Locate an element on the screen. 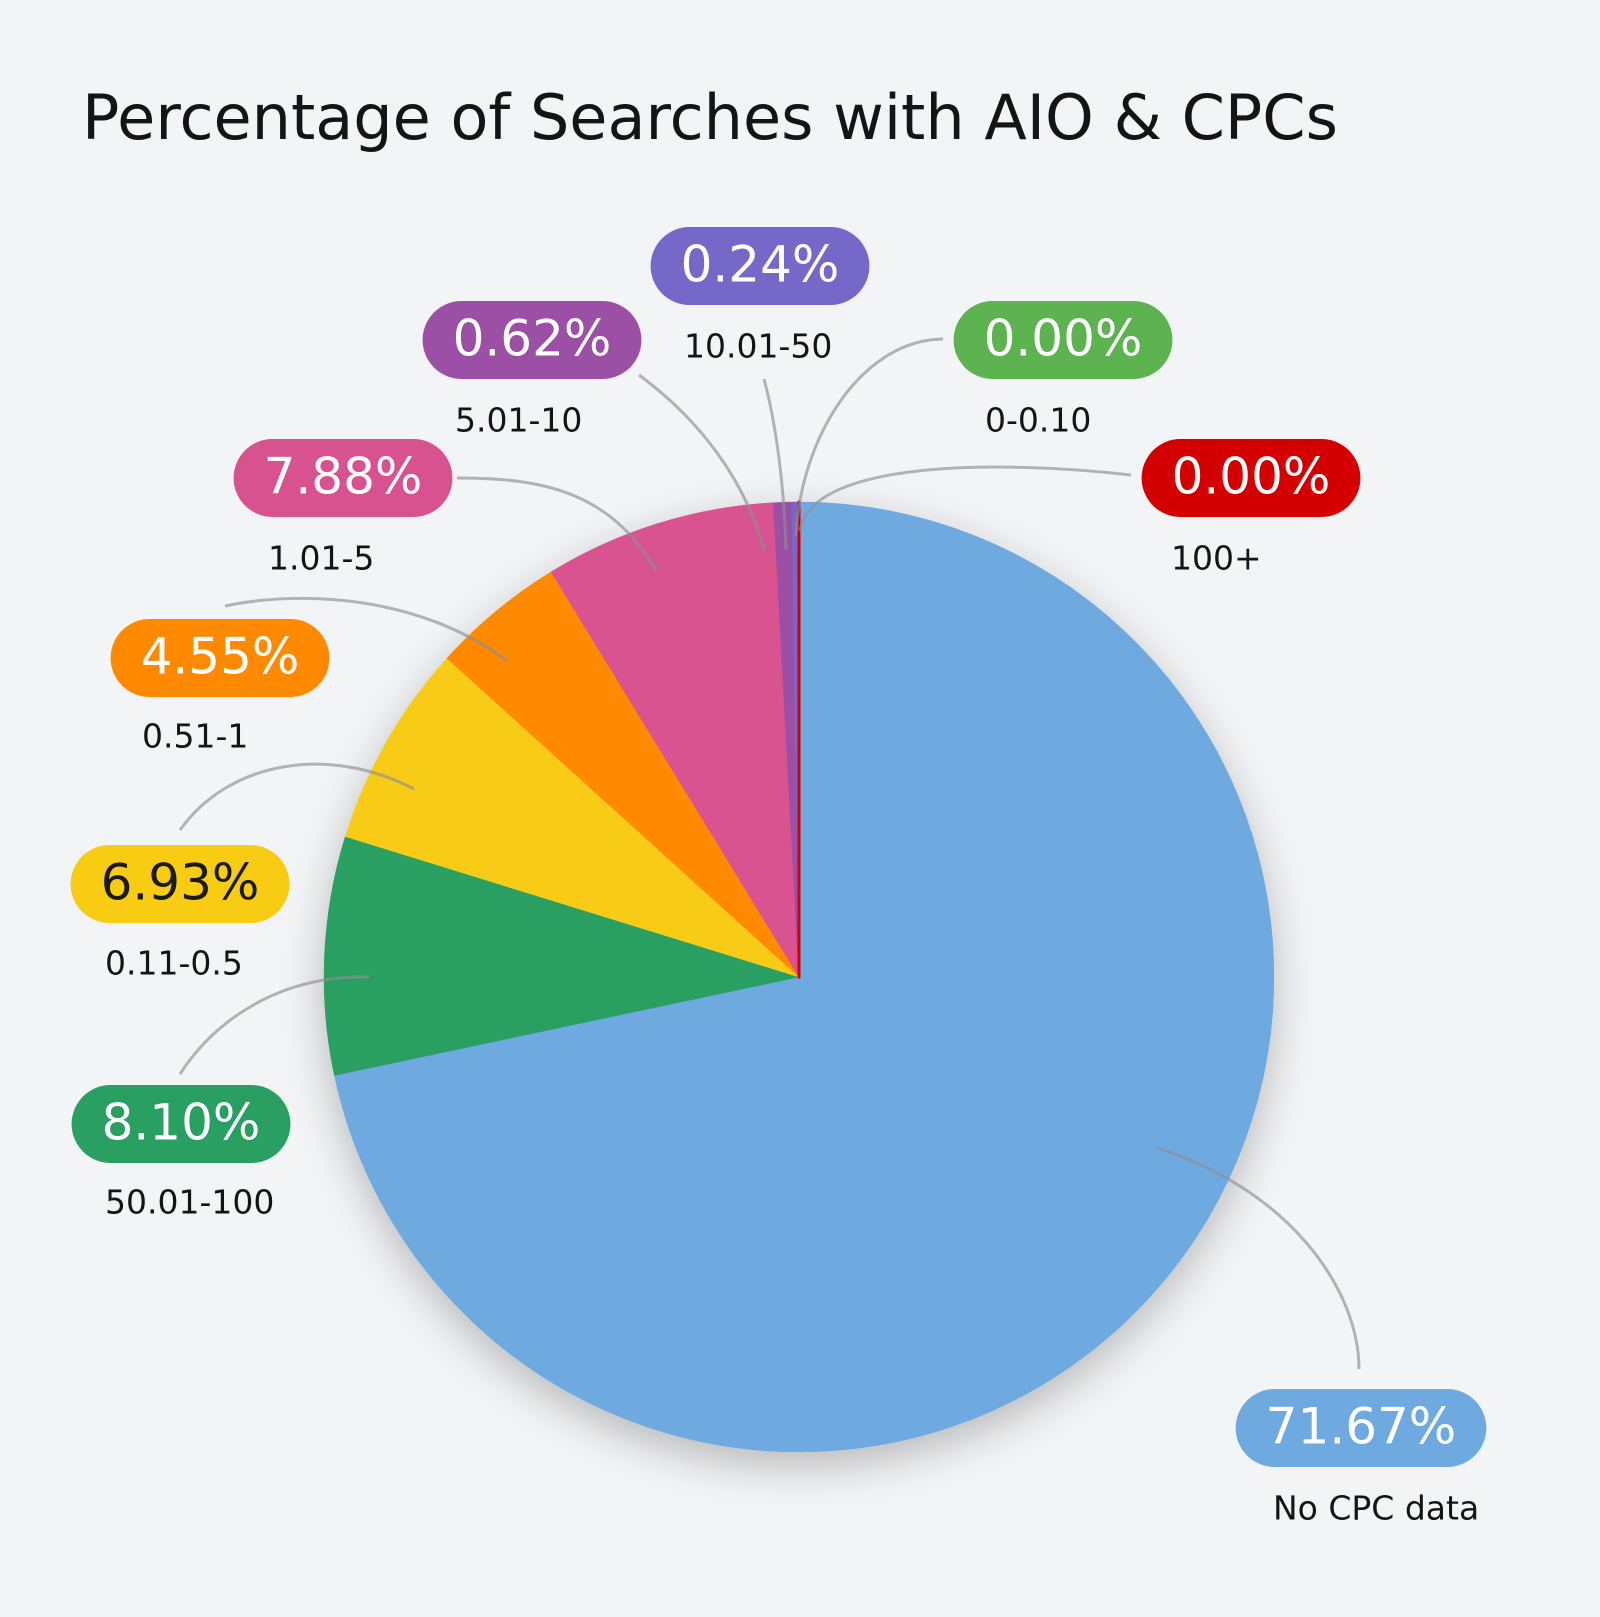  value-label: 0.24% is located at coordinates (760, 265).